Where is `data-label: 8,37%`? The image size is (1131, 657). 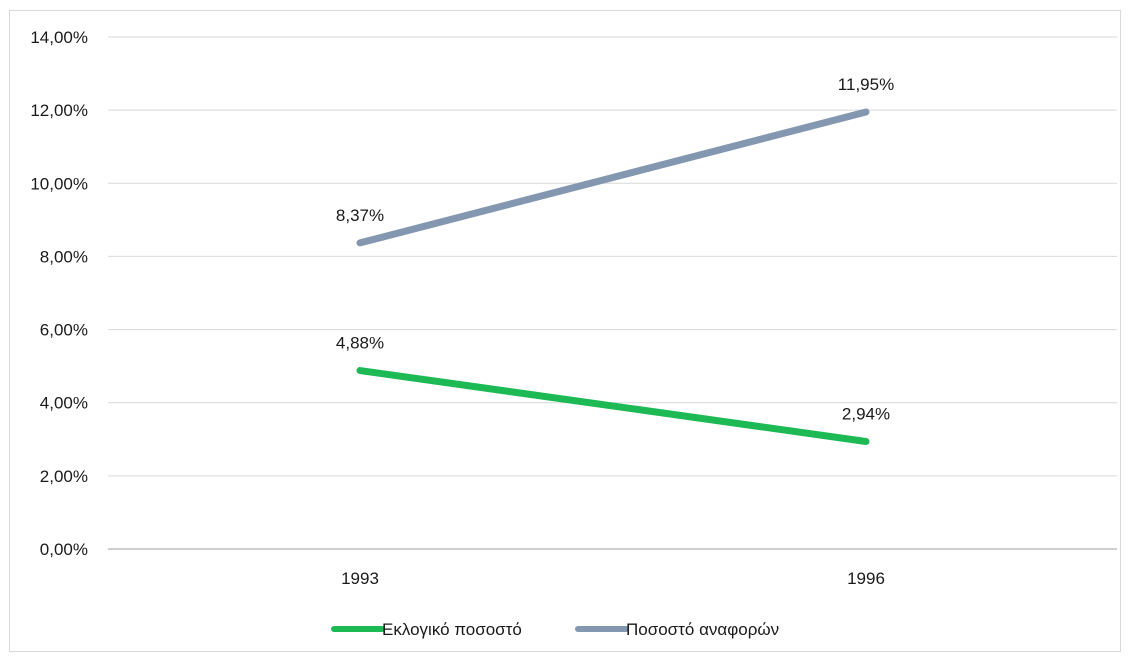
data-label: 8,37% is located at coordinates (360, 215).